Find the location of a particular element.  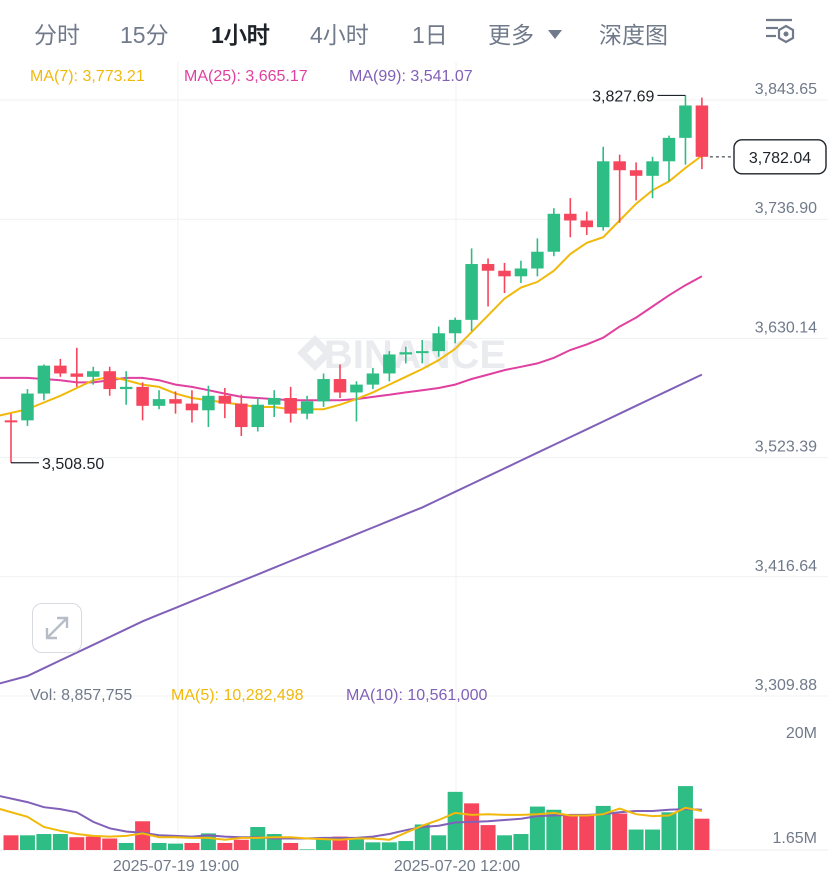

tab-1d: 1日 is located at coordinates (430, 35).